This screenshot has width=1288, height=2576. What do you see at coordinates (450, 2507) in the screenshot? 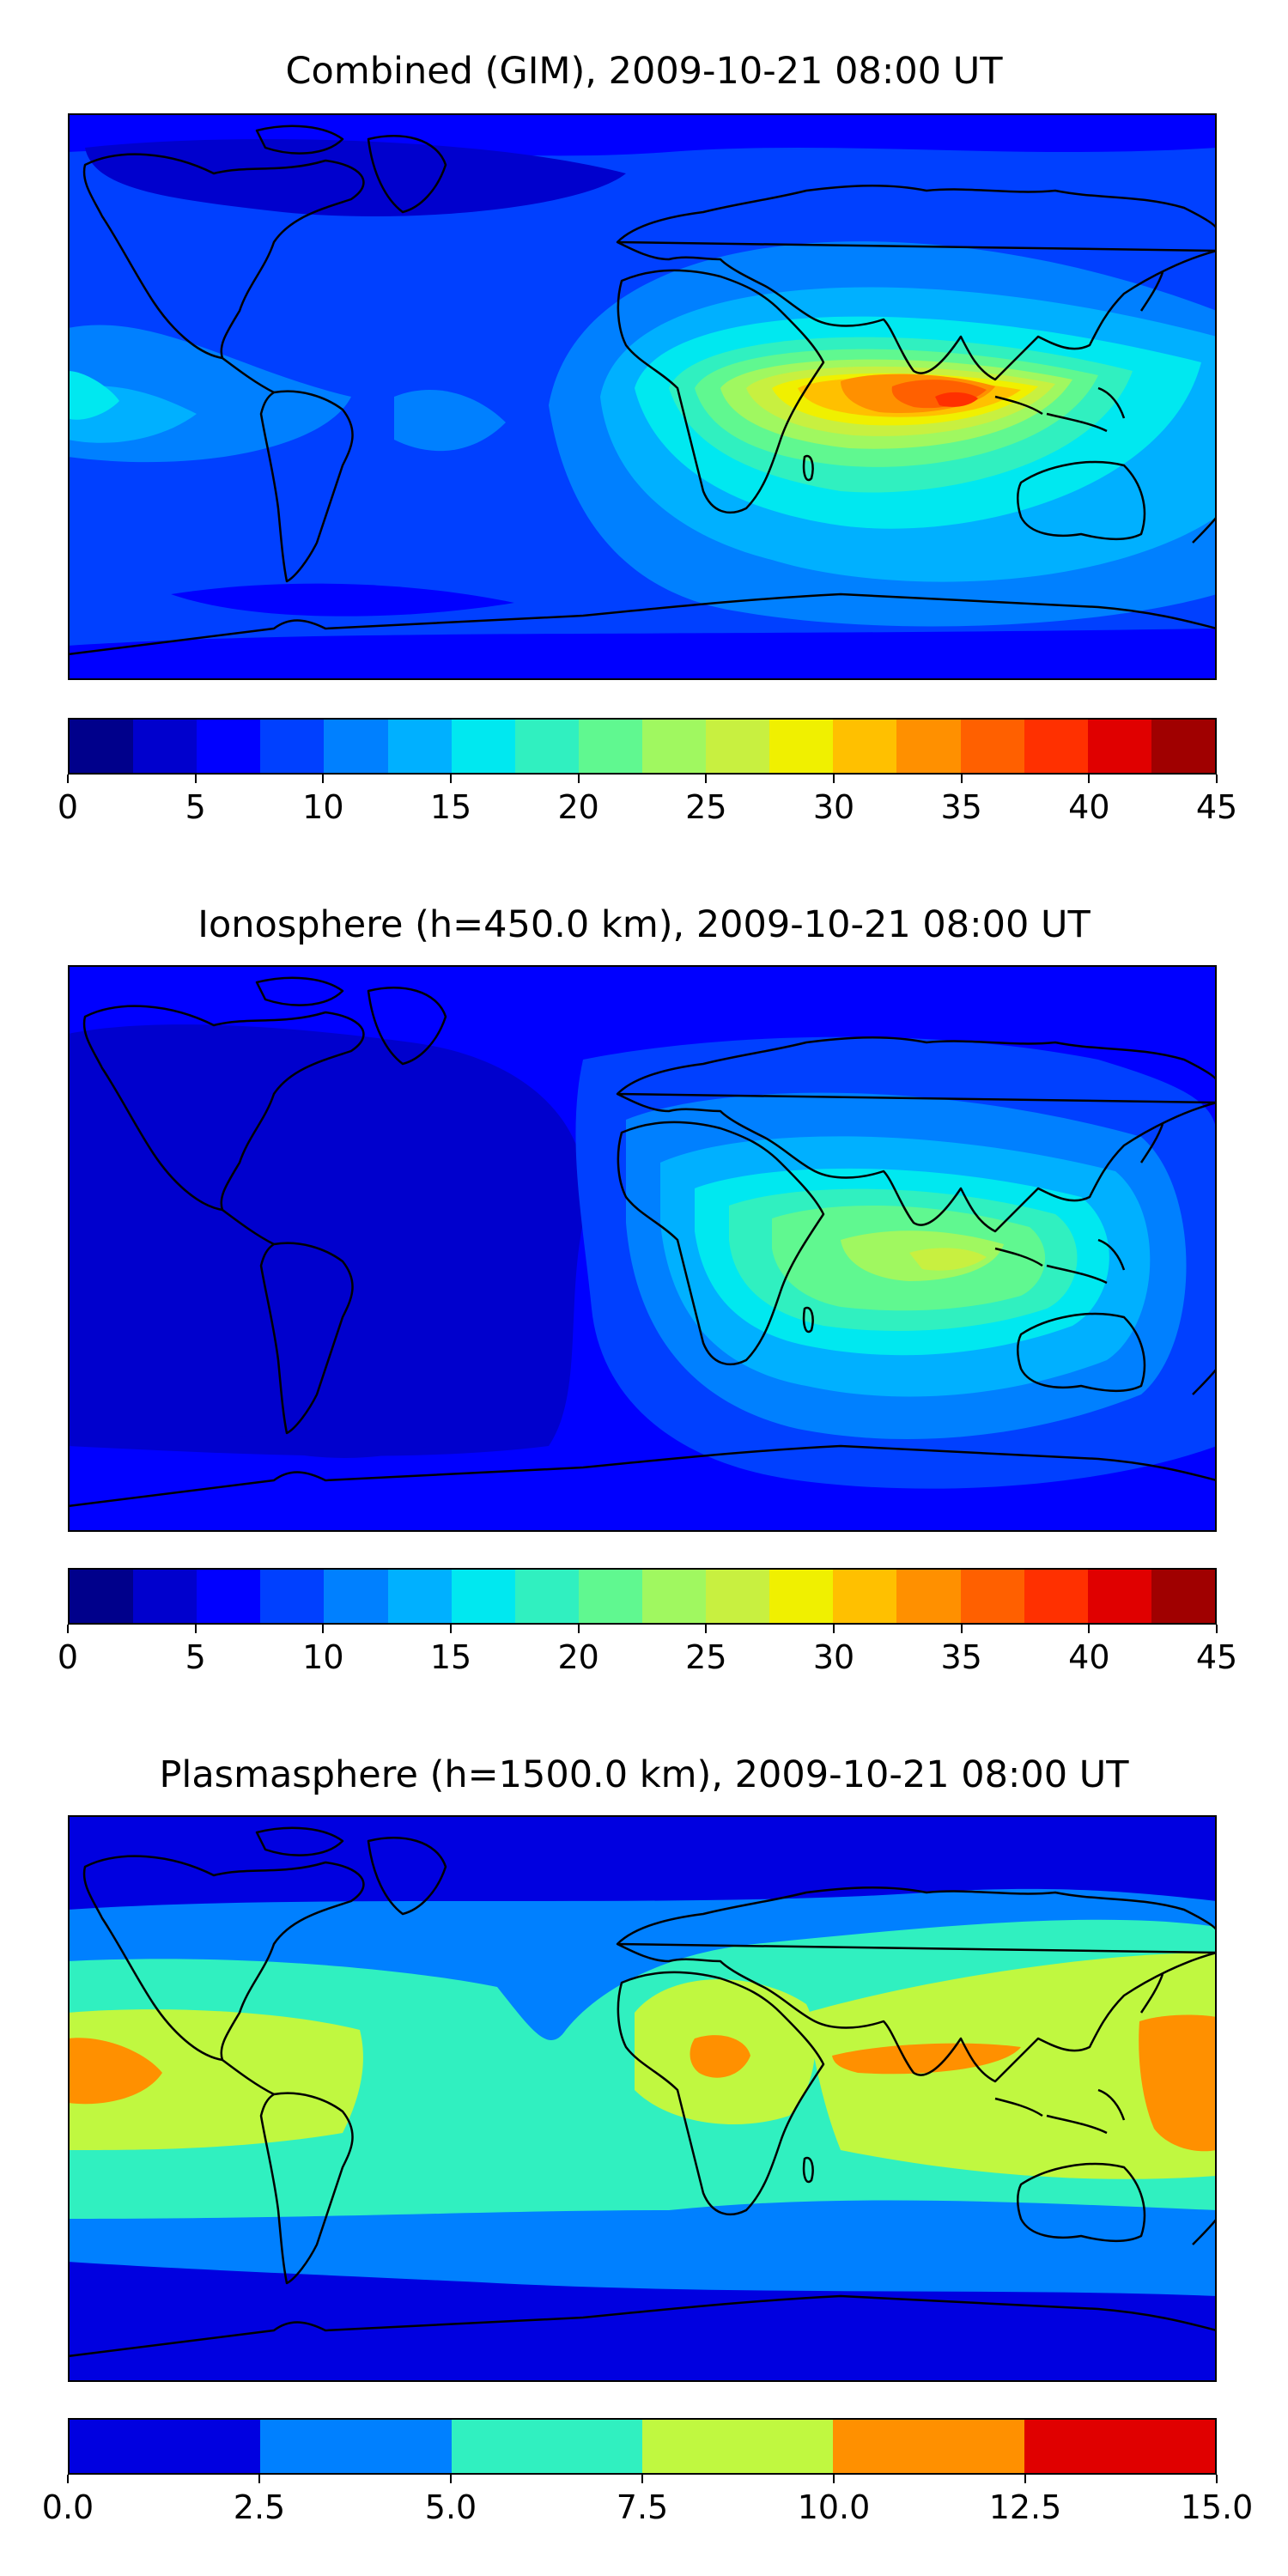
I see `colorbar-tick-label: 5.0` at bounding box center [450, 2507].